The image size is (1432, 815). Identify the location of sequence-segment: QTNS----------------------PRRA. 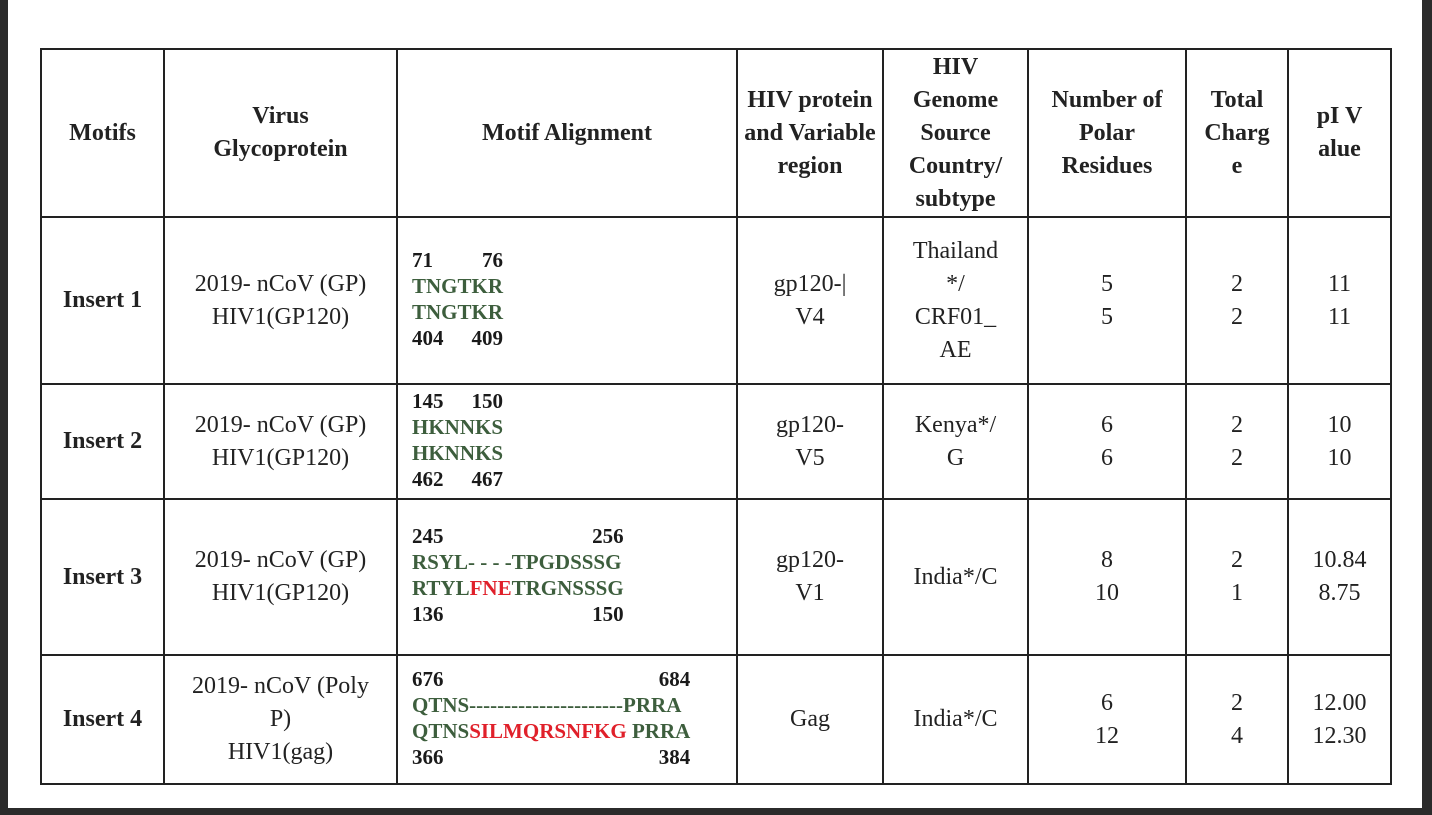
(547, 704).